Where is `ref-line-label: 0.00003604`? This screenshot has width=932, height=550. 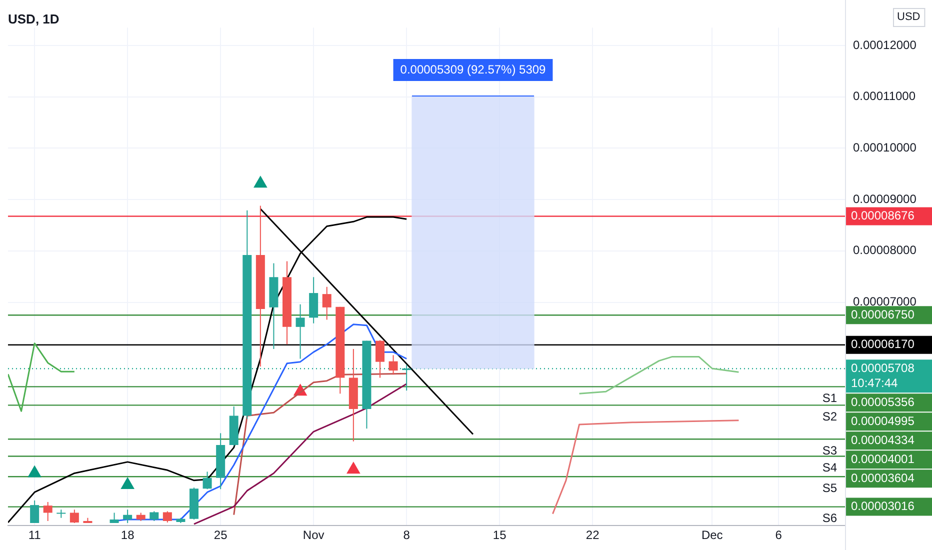 ref-line-label: 0.00003604 is located at coordinates (883, 477).